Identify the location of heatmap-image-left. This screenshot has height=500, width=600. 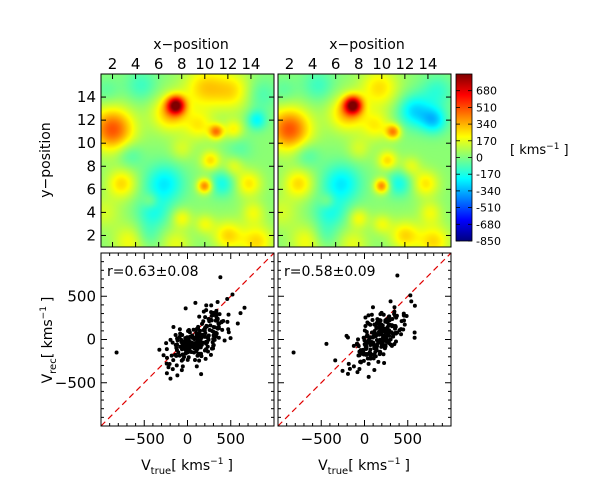
(187, 160).